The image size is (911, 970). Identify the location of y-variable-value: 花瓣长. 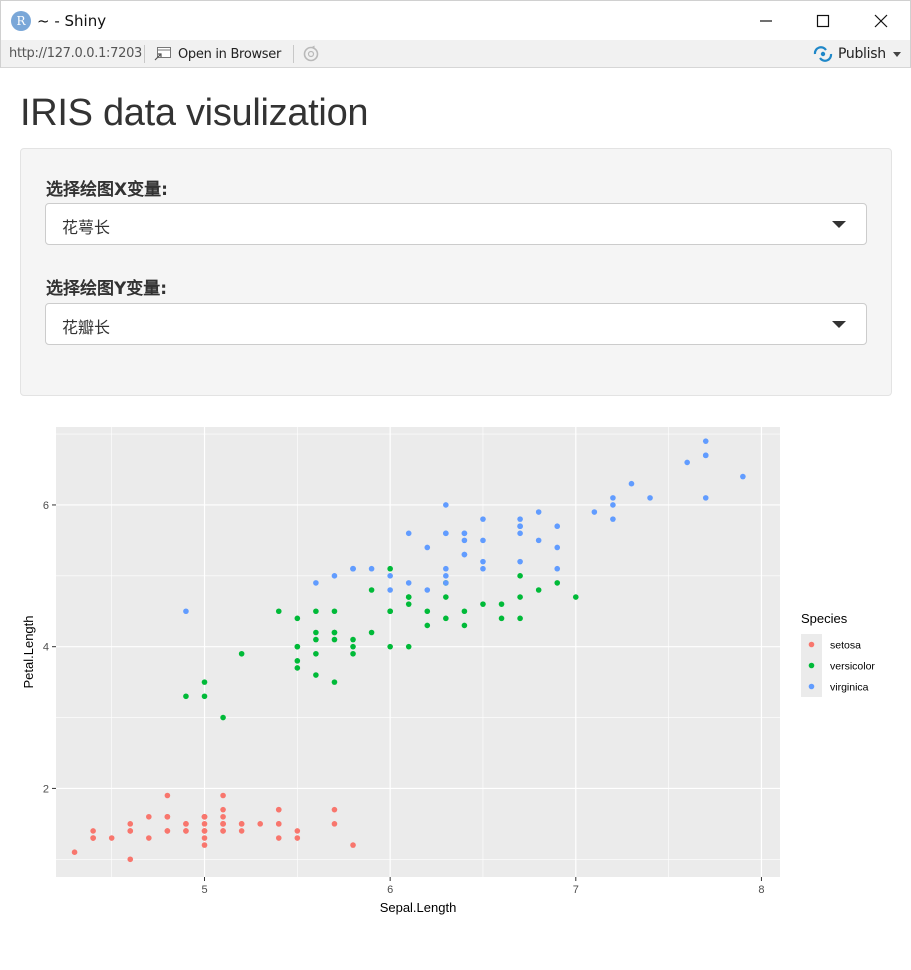
(86, 327).